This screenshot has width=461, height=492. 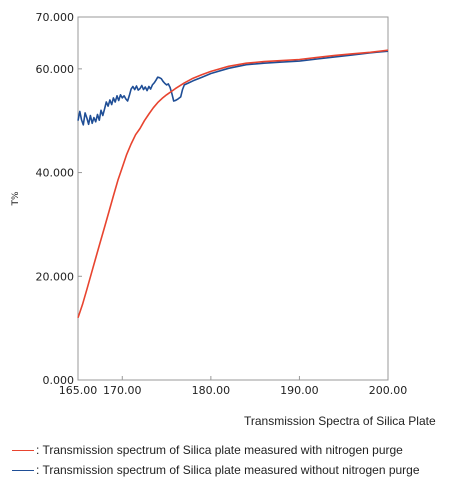 What do you see at coordinates (23, 450) in the screenshot?
I see `legend-swatch-red-line` at bounding box center [23, 450].